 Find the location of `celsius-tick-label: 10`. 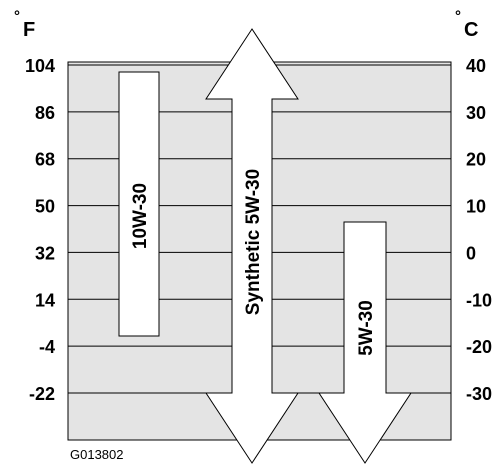

celsius-tick-label: 10 is located at coordinates (476, 207).